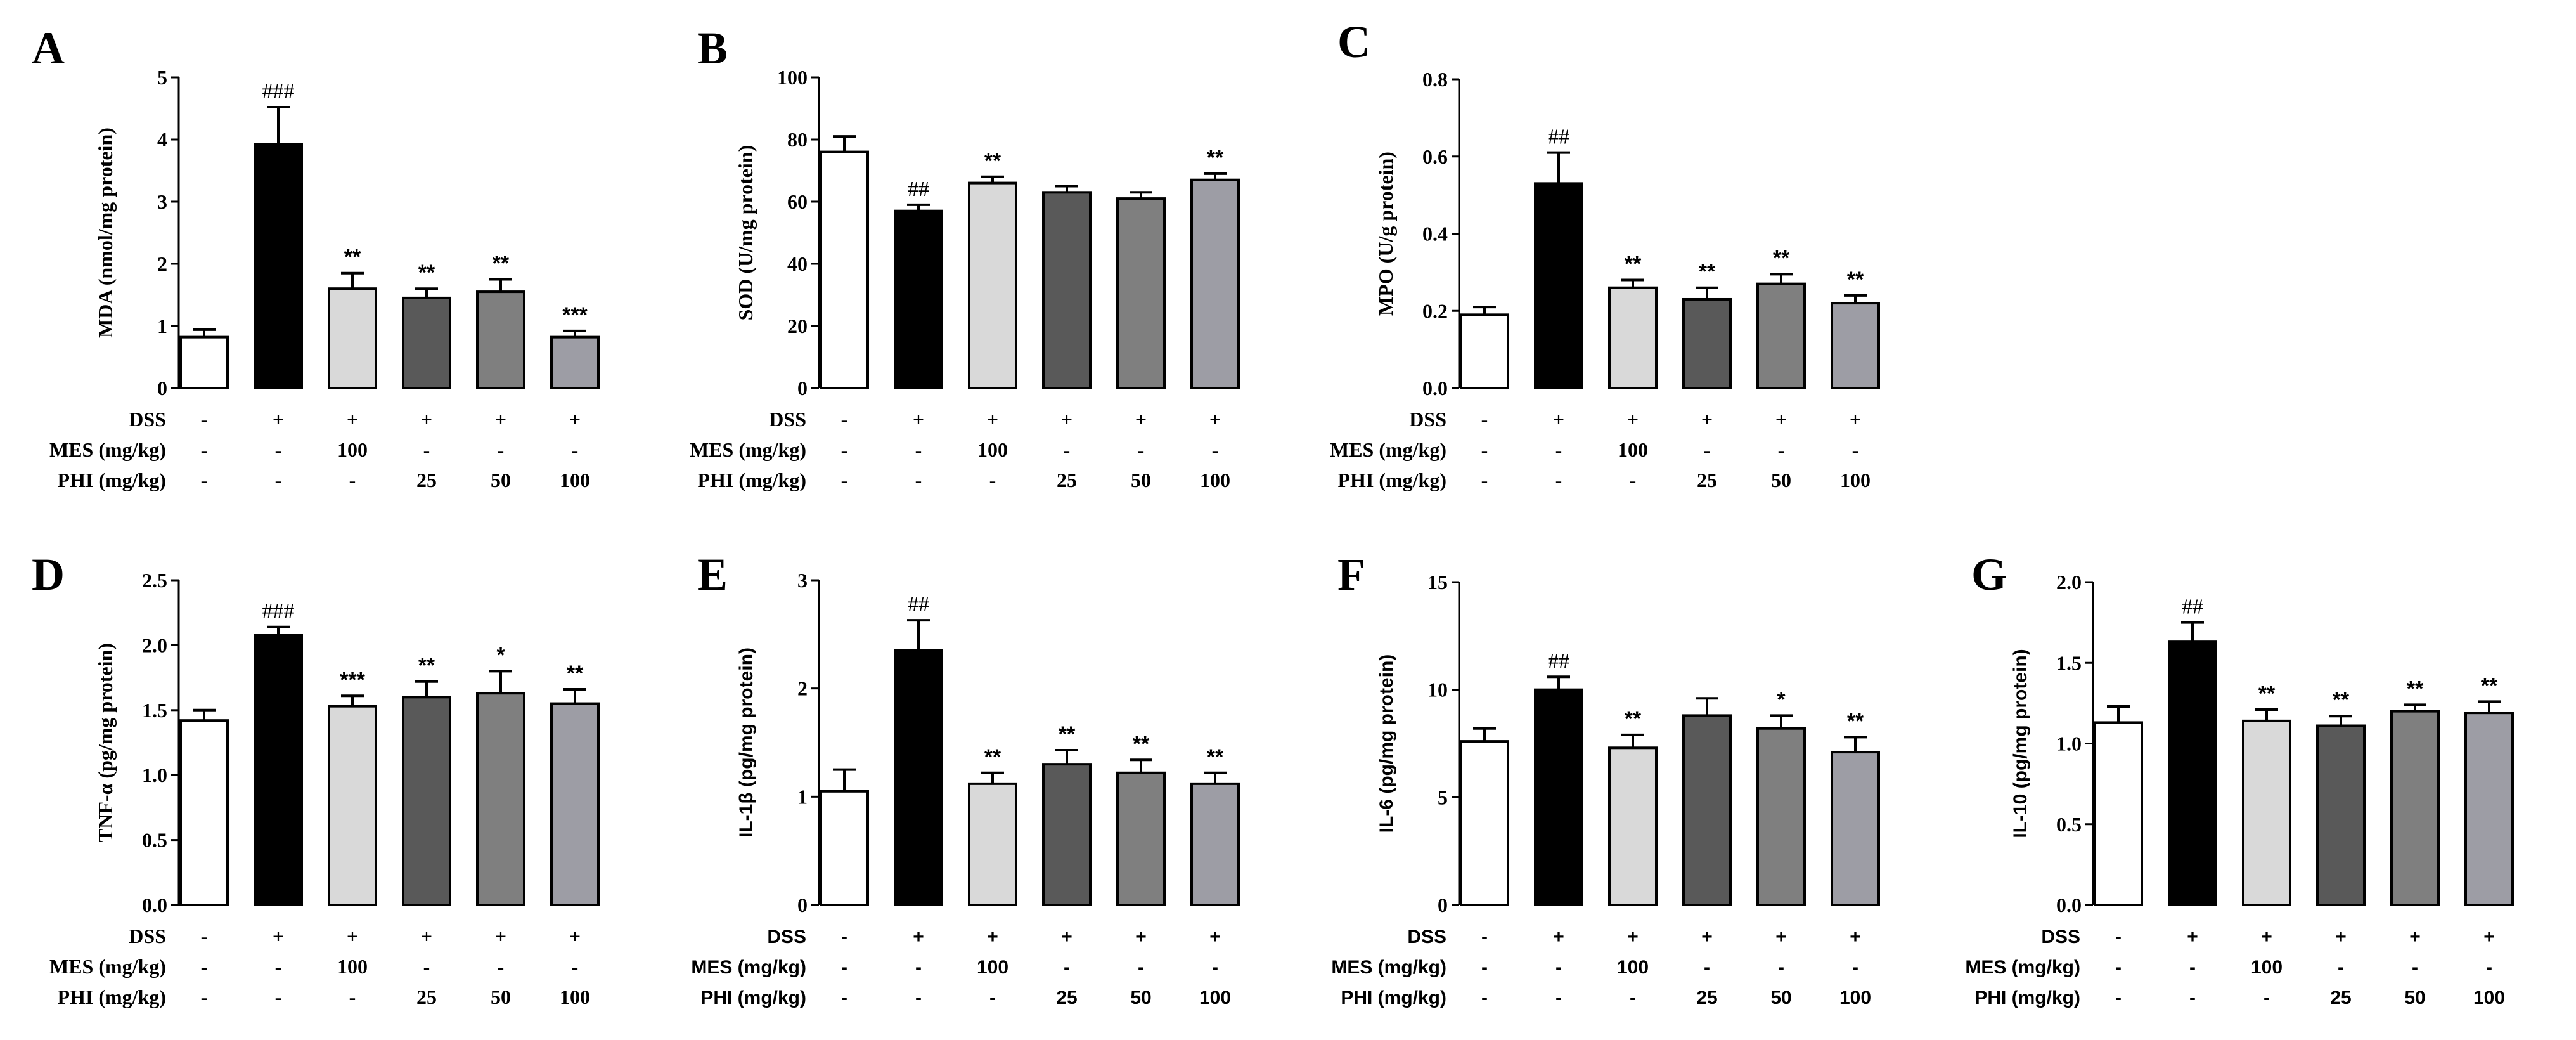 This screenshot has width=2576, height=1040. Describe the element at coordinates (1391, 480) in the screenshot. I see `panel-c-row-label: PHI (mg/kg)` at that location.